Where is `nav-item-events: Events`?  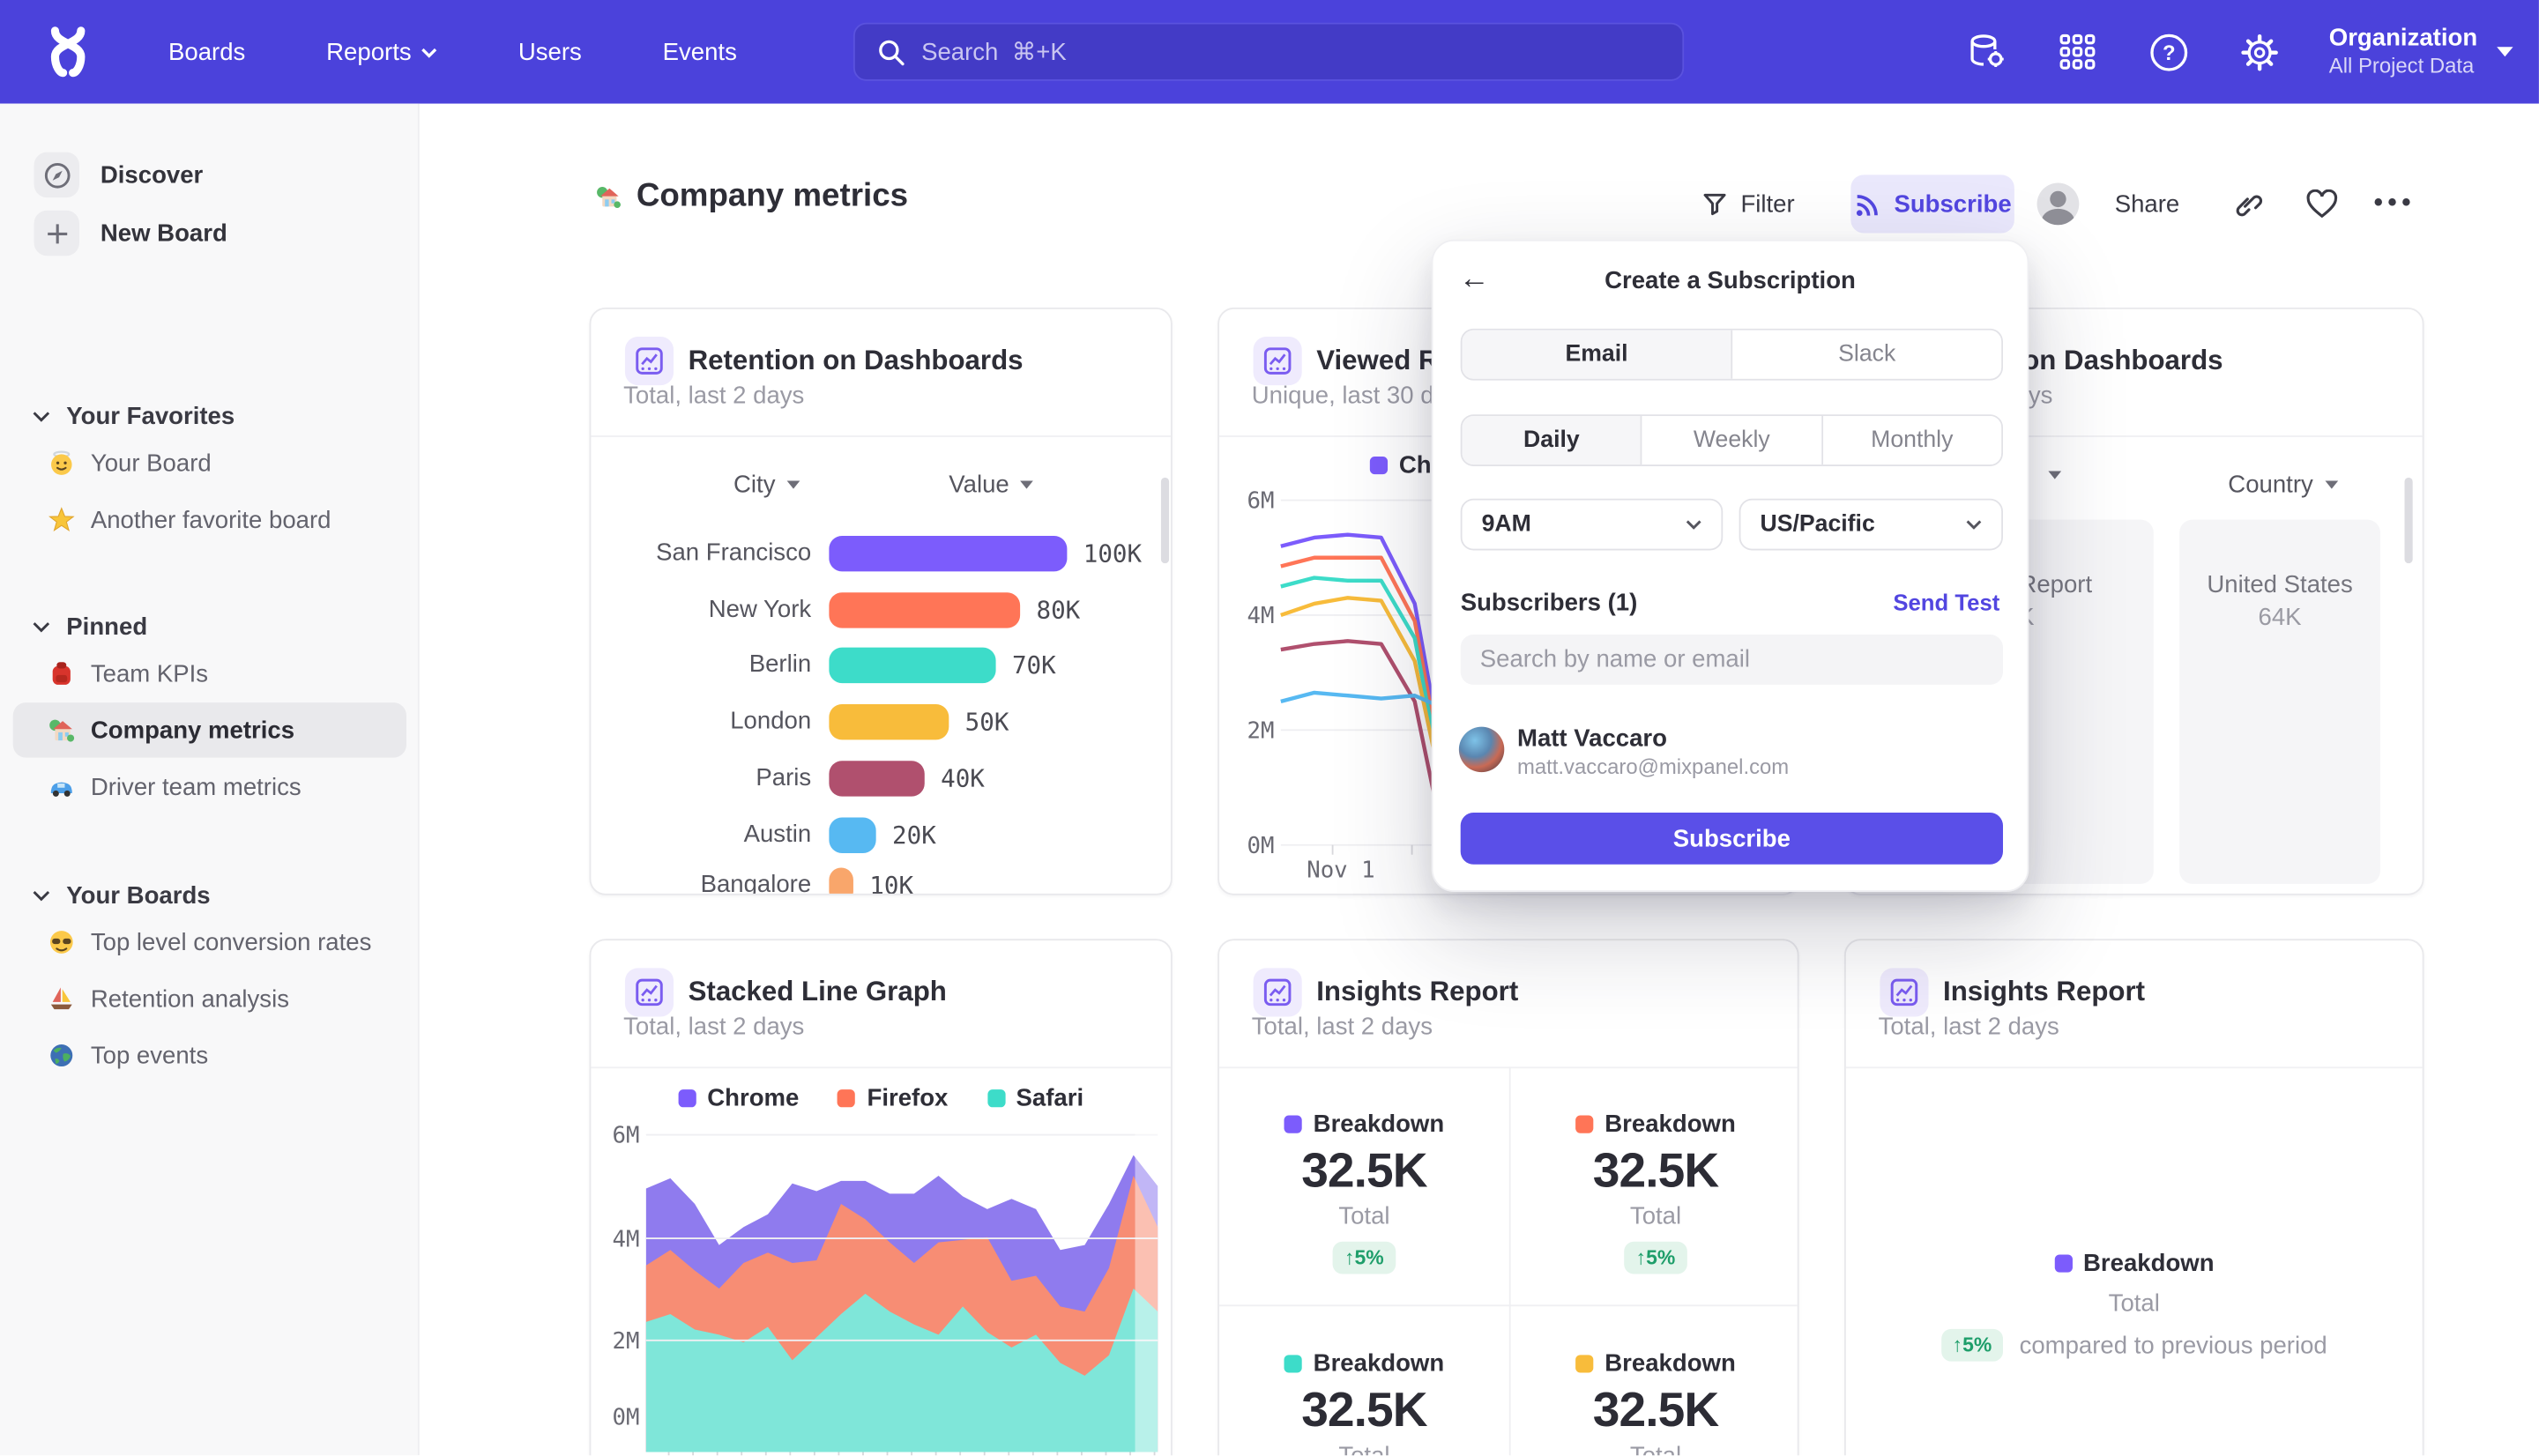
nav-item-events: Events is located at coordinates (699, 52).